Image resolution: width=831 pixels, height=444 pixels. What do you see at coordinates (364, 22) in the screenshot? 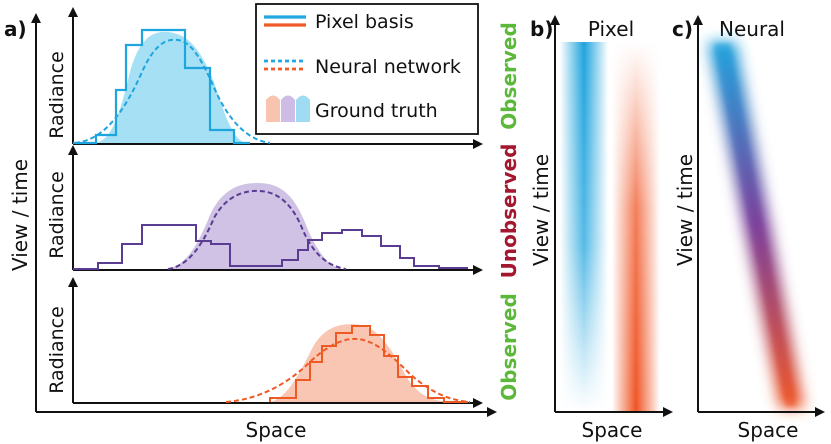
I see `legend-pixel-basis: Pixel basis` at bounding box center [364, 22].